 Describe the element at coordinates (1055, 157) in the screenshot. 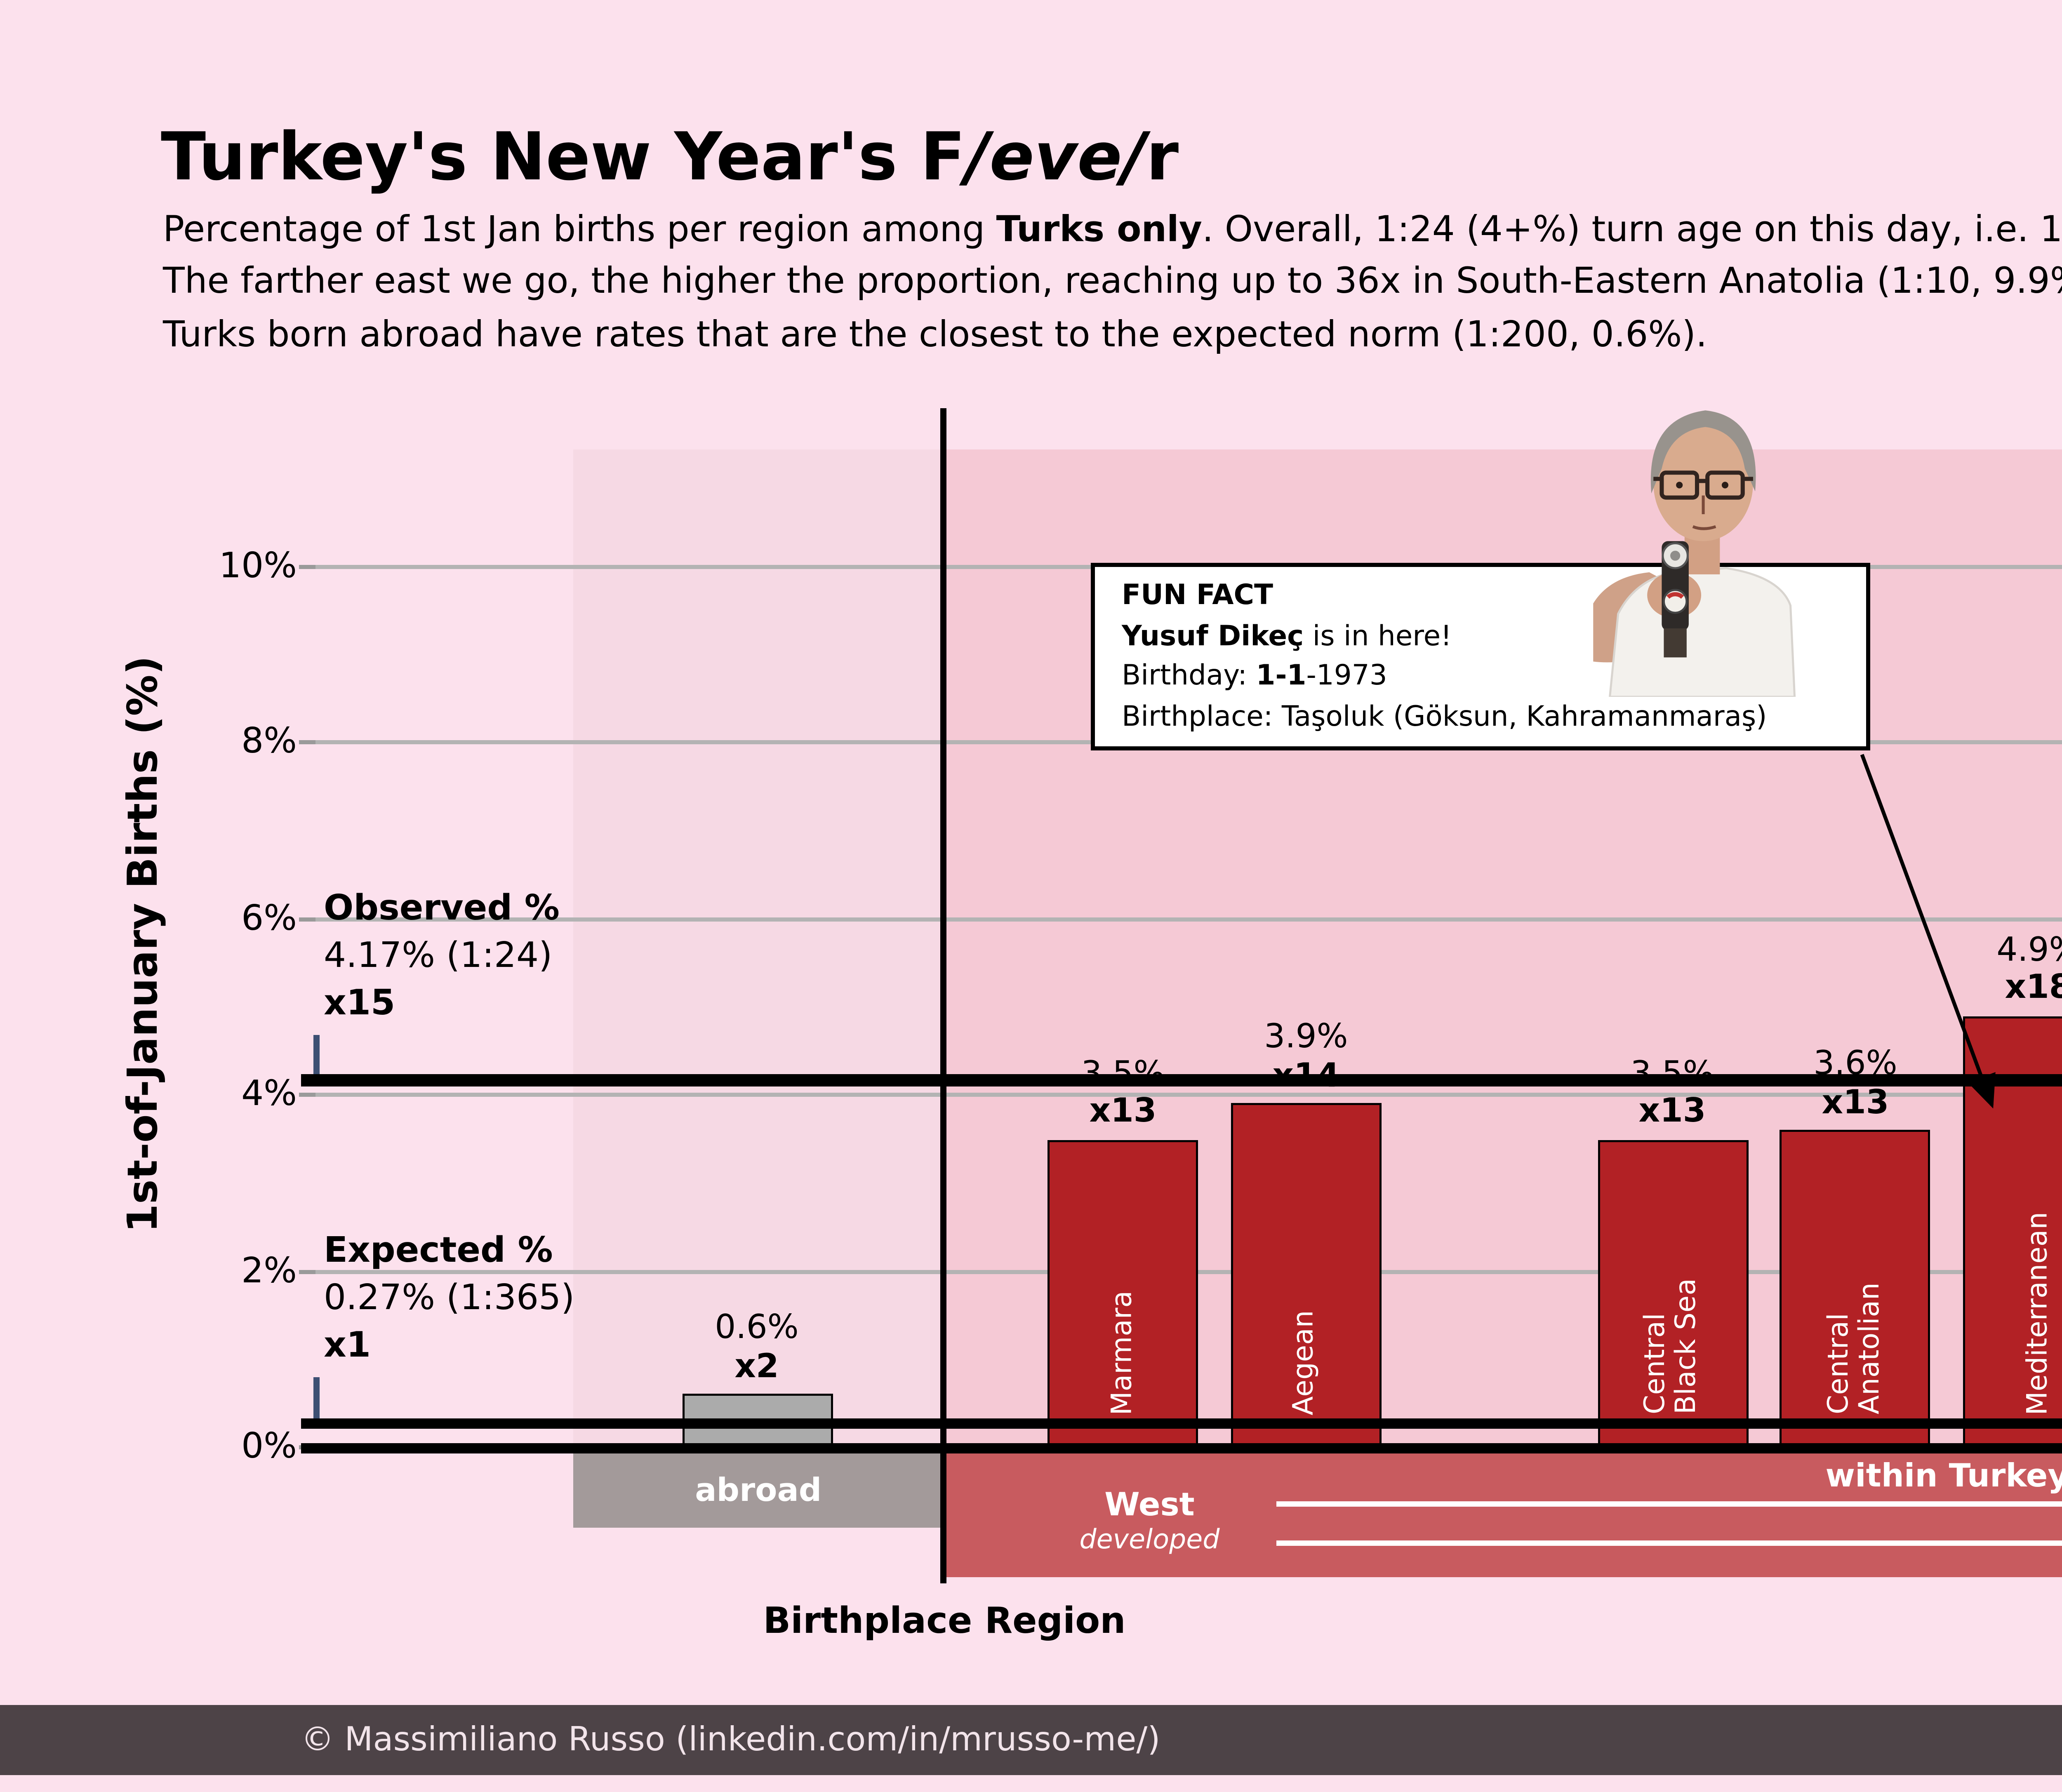

I see `title-italic-segment: /eve/` at that location.